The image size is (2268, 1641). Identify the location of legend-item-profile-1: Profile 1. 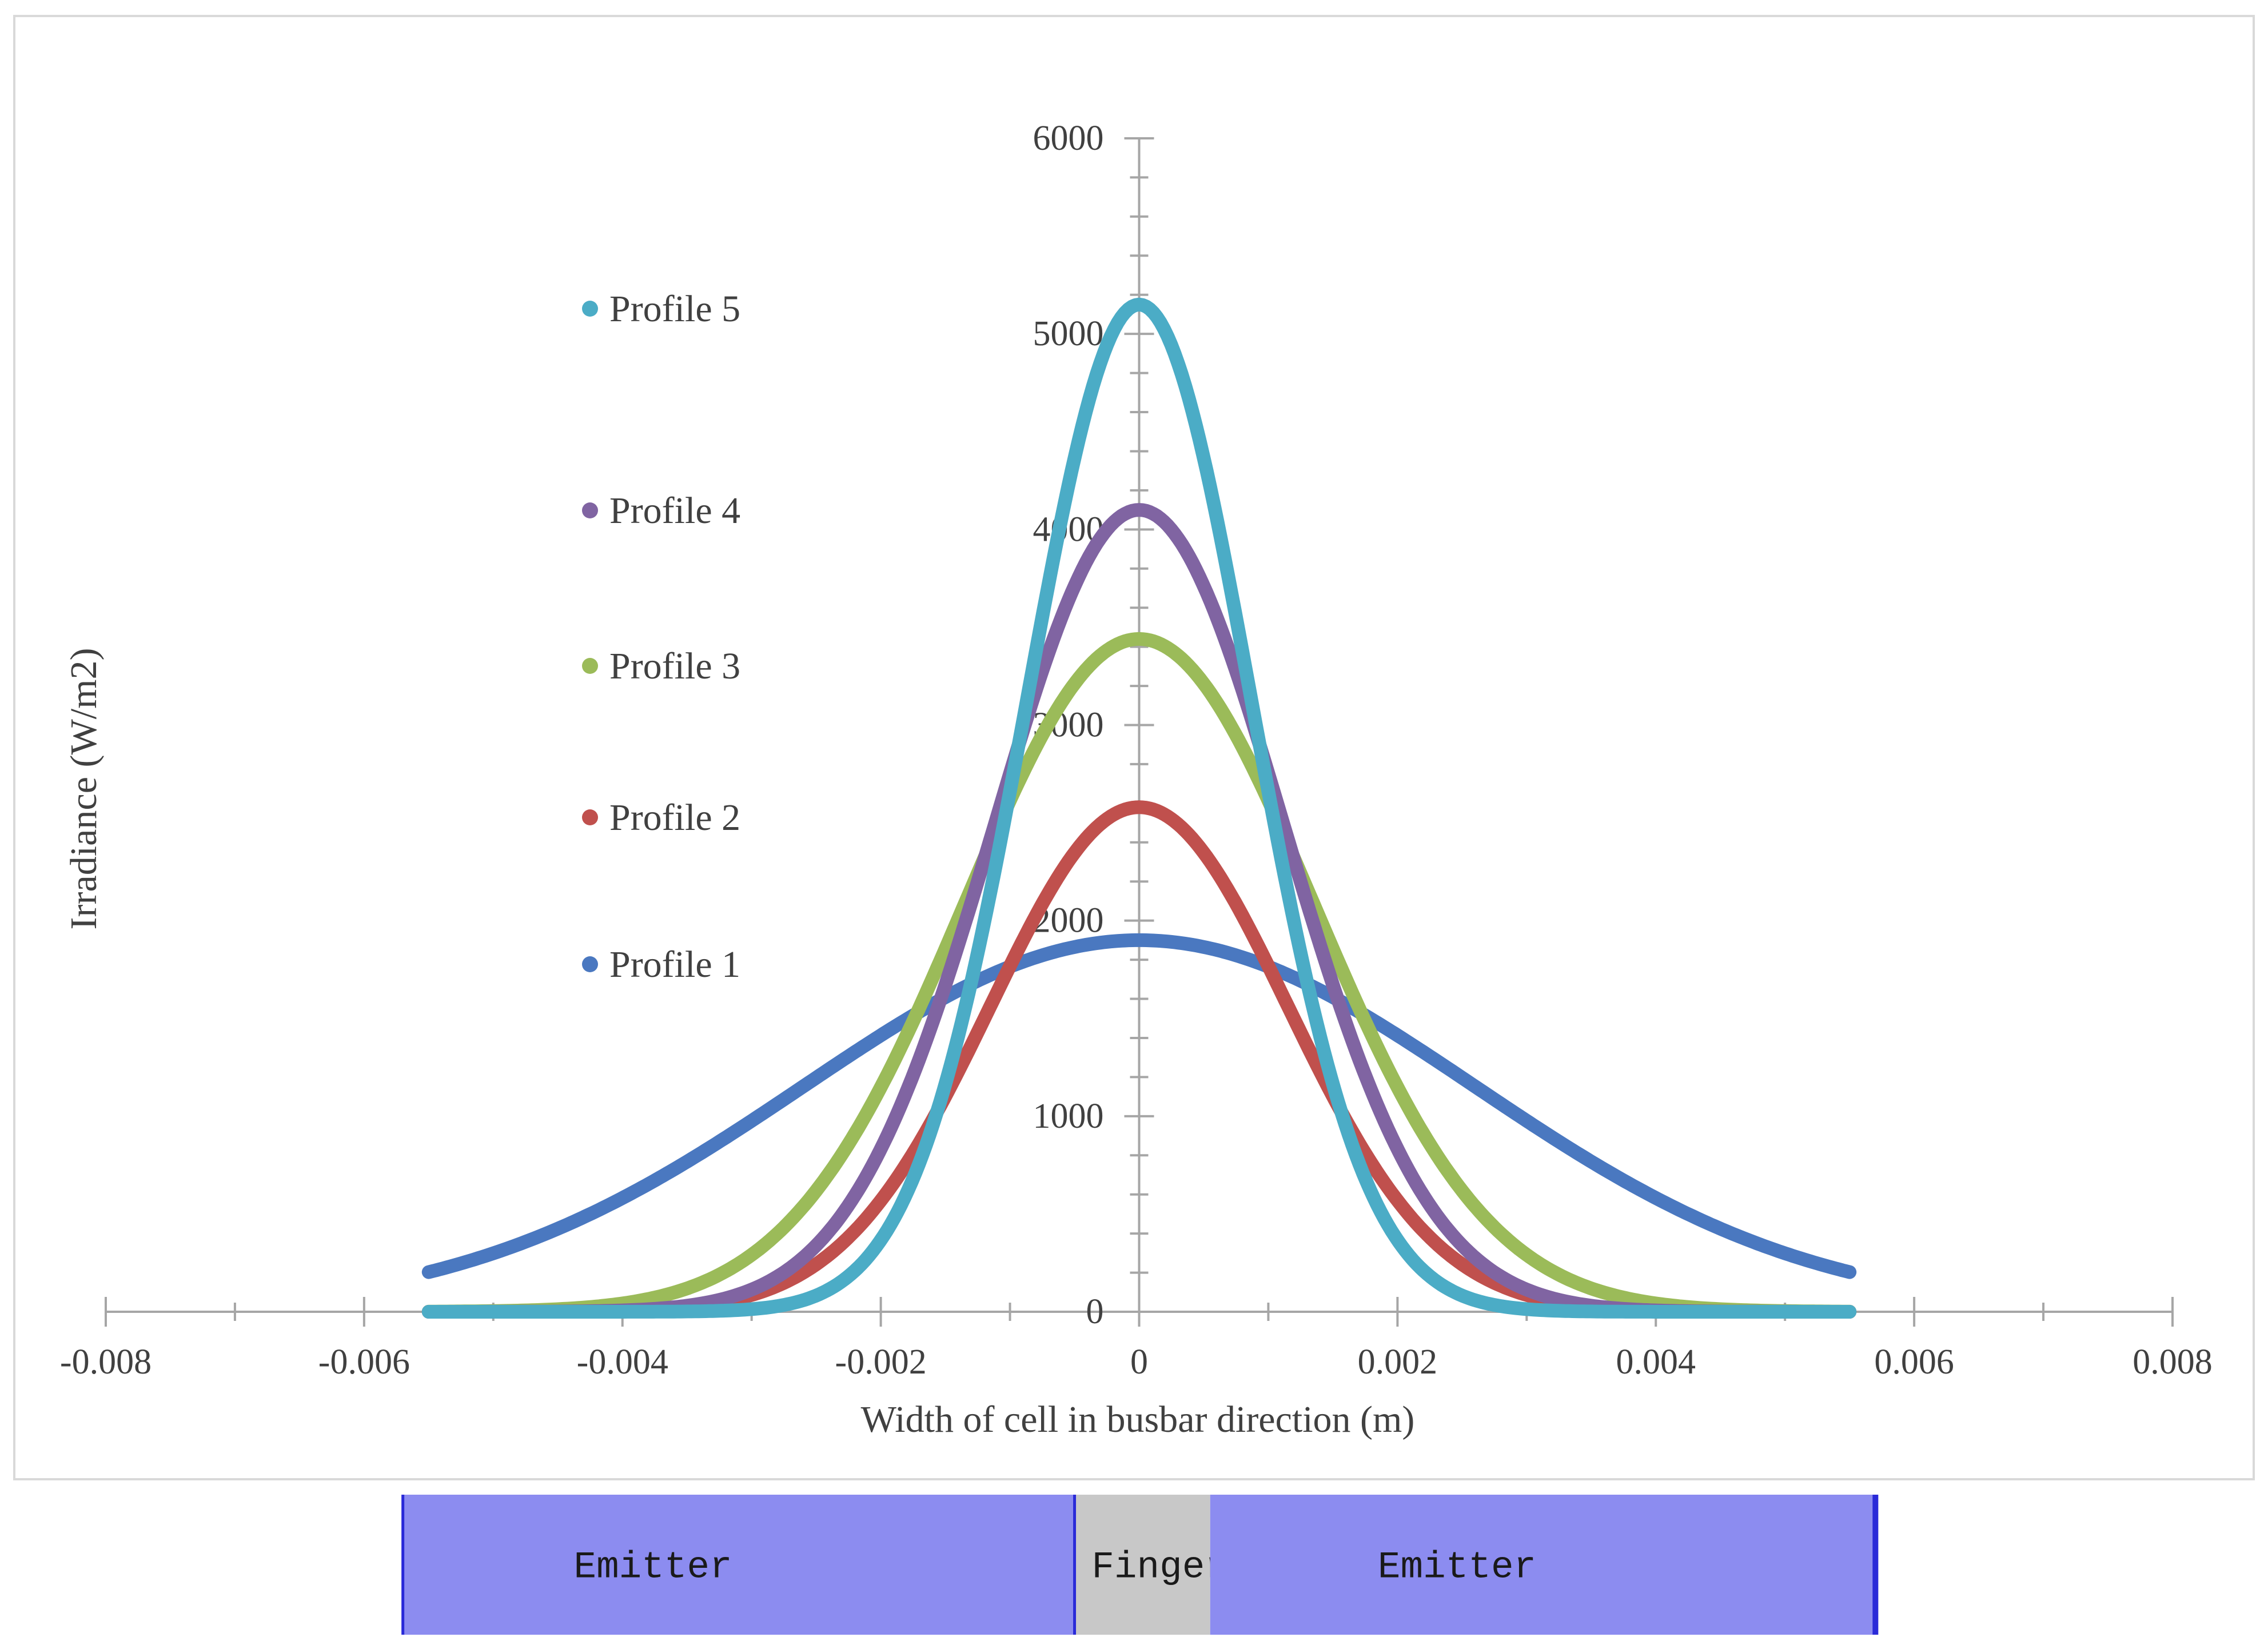
(661, 964).